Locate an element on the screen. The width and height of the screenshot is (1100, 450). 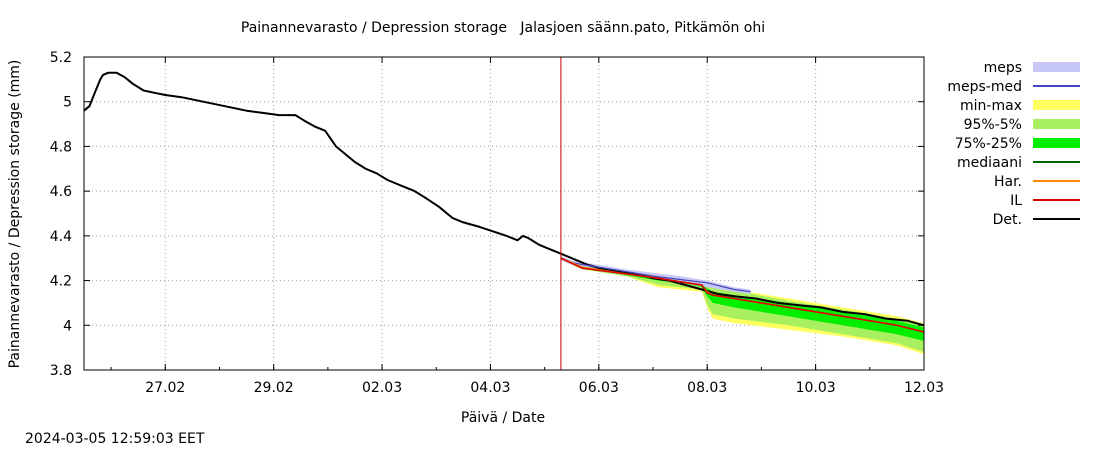
x-axis-label: Päivä / Date is located at coordinates (503, 418).